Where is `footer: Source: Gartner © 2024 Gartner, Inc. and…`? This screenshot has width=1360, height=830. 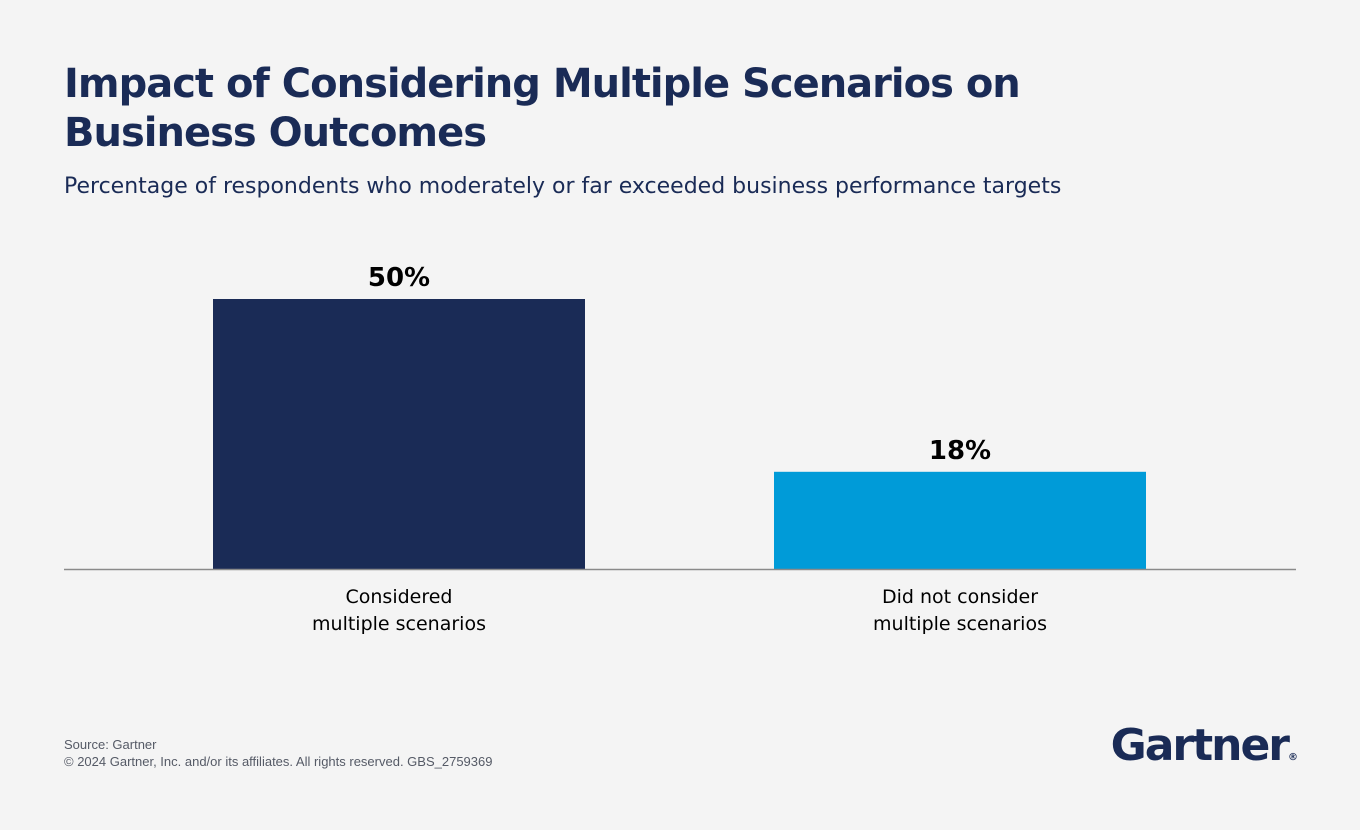
footer: Source: Gartner © 2024 Gartner, Inc. and… is located at coordinates (278, 753).